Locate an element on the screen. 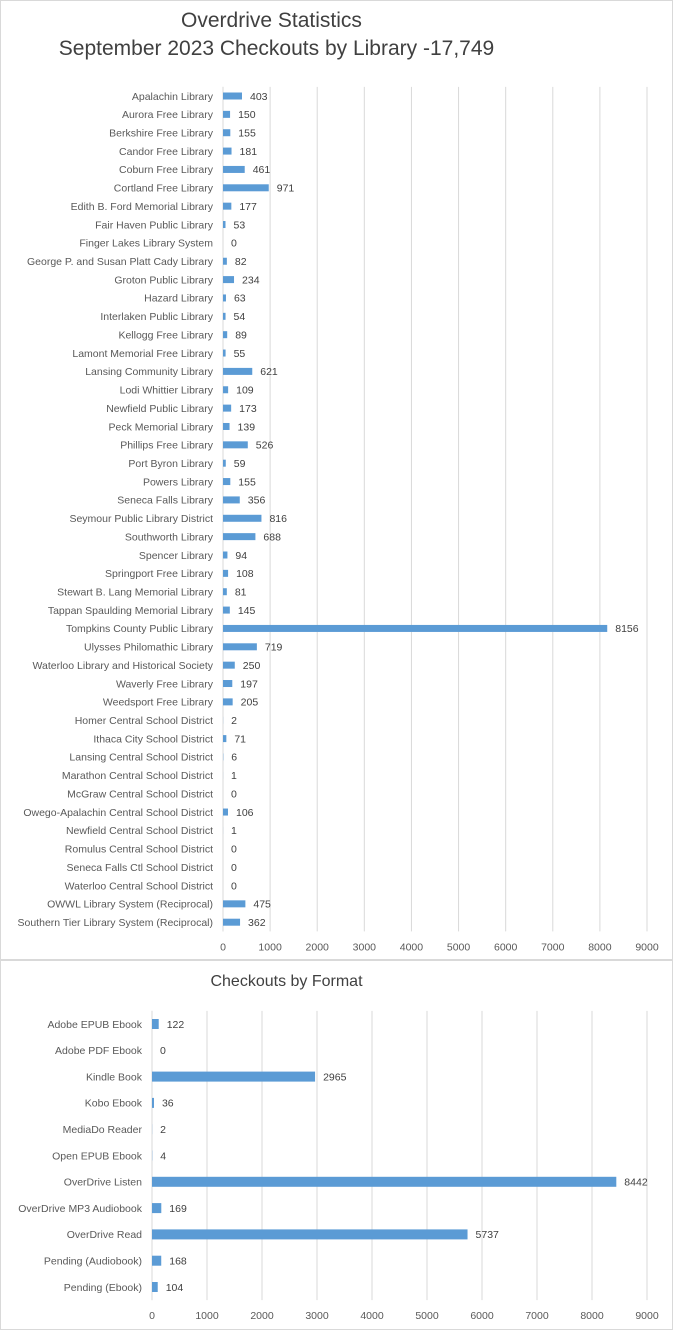 The height and width of the screenshot is (1331, 674). category-label: Fair Haven Public Library is located at coordinates (154, 225).